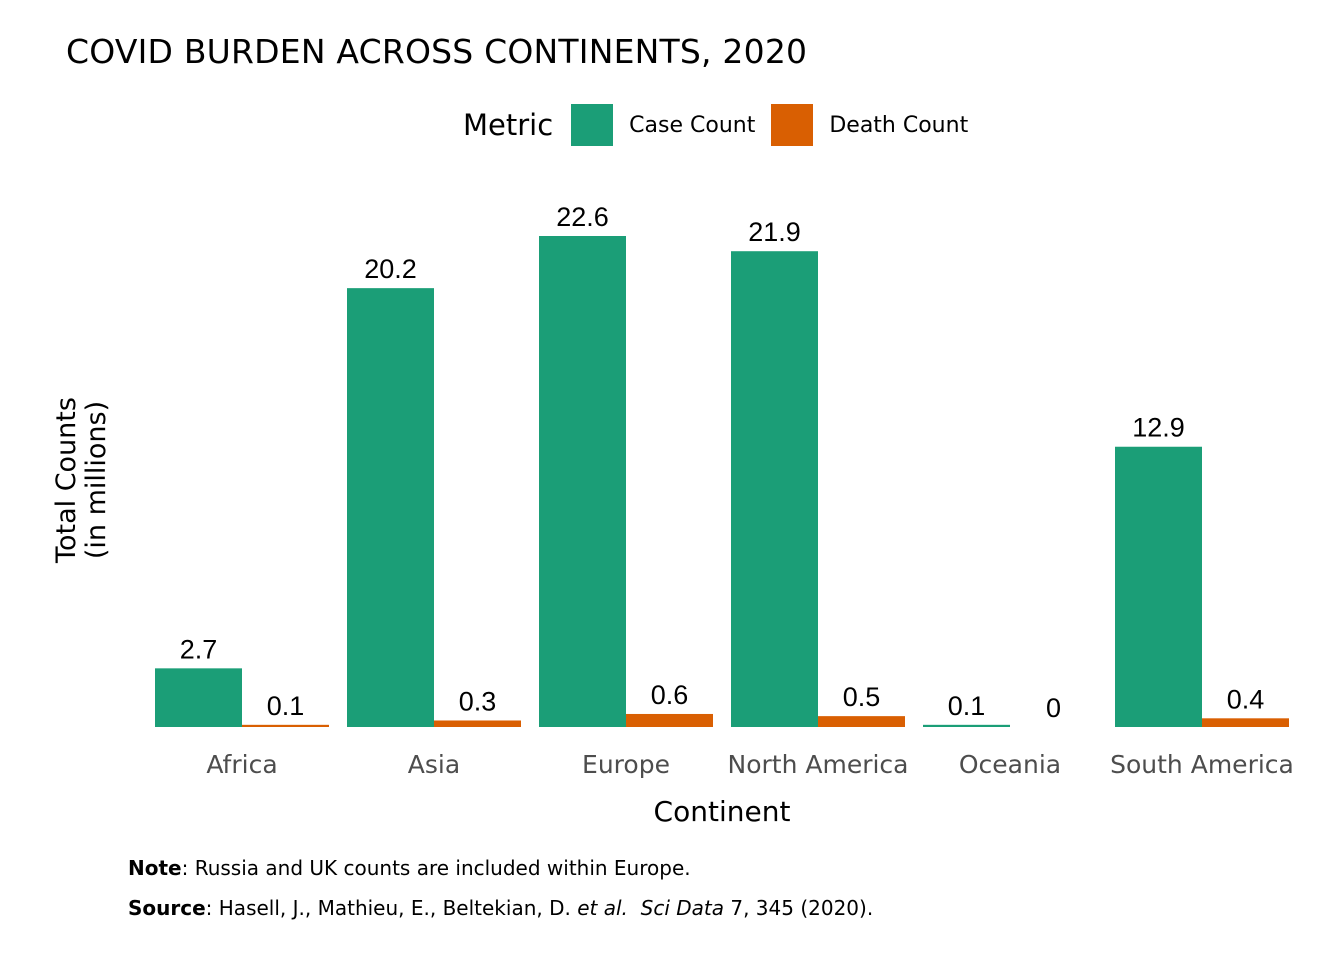  I want to click on data-label-case-count-africa: 2.7, so click(199, 649).